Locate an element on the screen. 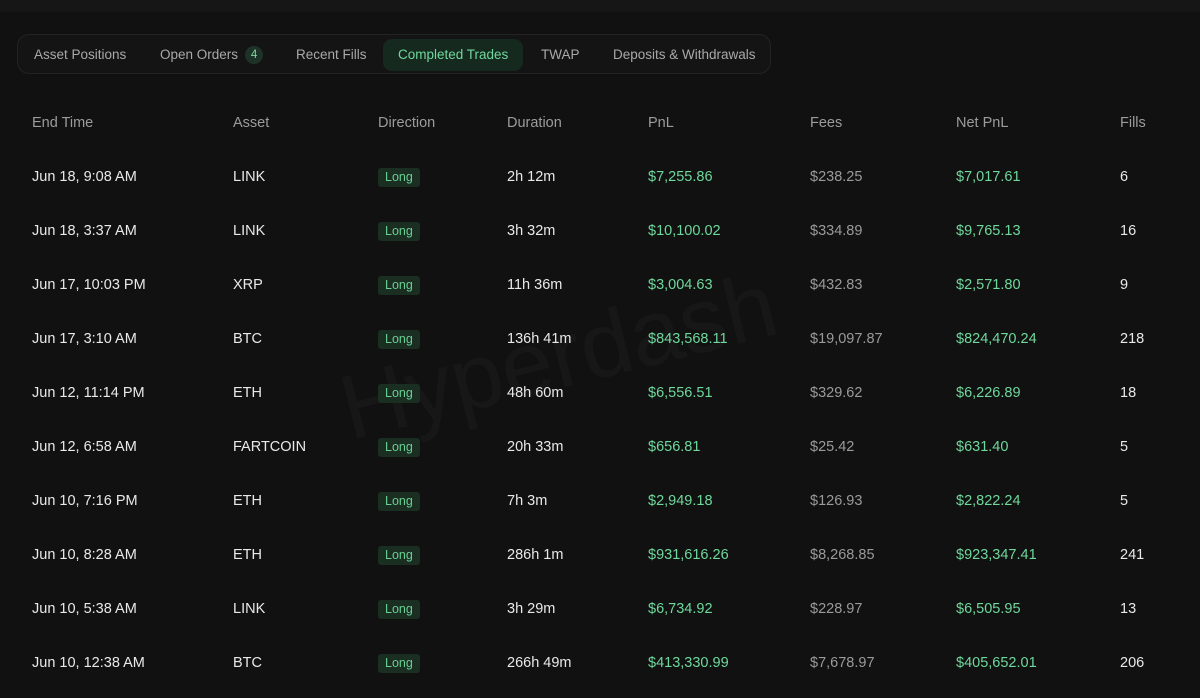  end-time-cell: Jun 10, 5:38 AM is located at coordinates (84, 609).